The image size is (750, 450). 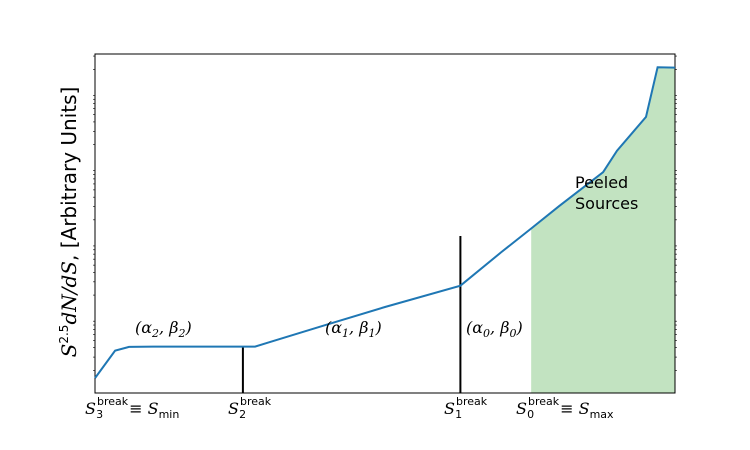 What do you see at coordinates (163, 329) in the screenshot?
I see `segment-label-2: (α2, β2)` at bounding box center [163, 329].